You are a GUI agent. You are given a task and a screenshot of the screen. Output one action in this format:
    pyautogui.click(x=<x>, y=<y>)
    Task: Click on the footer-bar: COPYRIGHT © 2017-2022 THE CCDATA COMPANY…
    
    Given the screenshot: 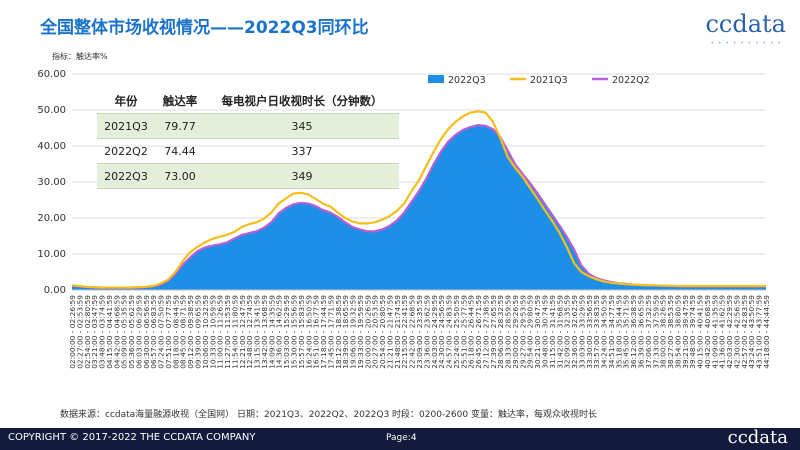 What is the action you would take?
    pyautogui.click(x=400, y=438)
    